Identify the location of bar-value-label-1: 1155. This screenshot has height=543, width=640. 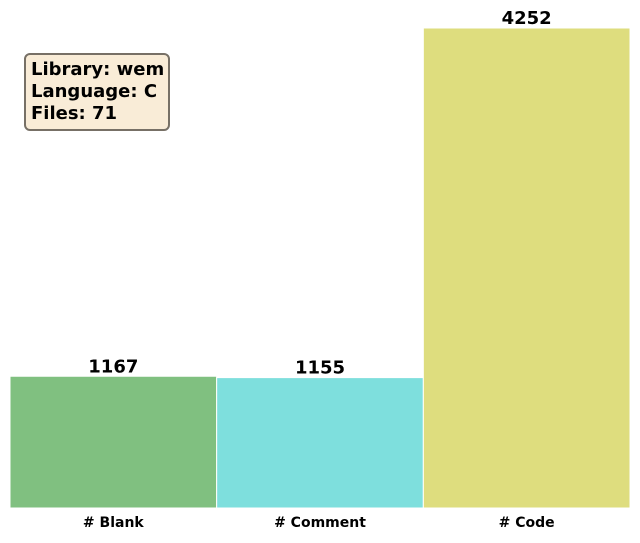
(320, 368).